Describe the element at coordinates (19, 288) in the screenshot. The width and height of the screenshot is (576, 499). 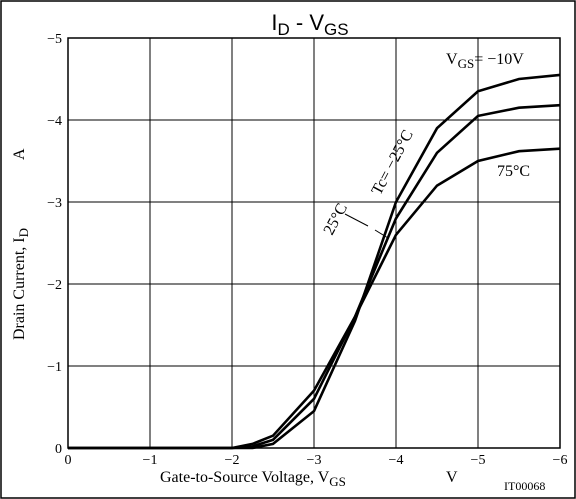
I see `y-label-text: Drain Current, I` at that location.